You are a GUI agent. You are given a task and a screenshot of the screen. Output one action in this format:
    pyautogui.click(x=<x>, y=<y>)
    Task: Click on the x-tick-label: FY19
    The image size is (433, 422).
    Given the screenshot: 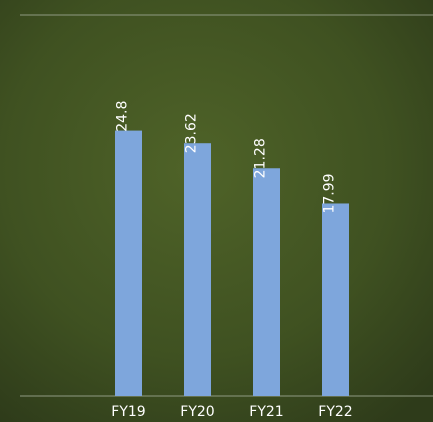 What is the action you would take?
    pyautogui.click(x=128, y=412)
    